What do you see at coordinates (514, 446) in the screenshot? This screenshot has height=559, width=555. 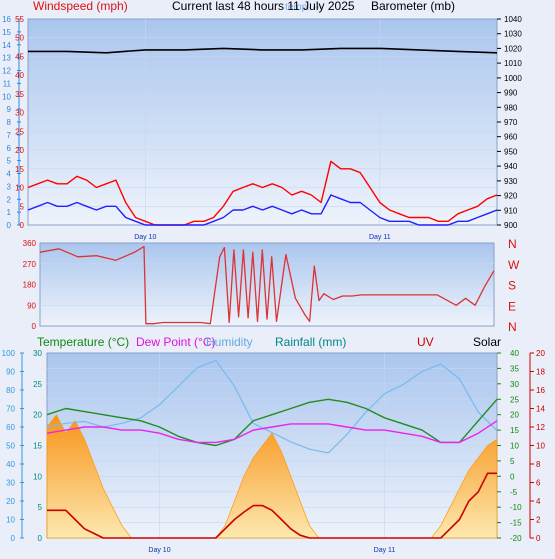 I see `temperature-axis-tick-label: 10` at bounding box center [514, 446].